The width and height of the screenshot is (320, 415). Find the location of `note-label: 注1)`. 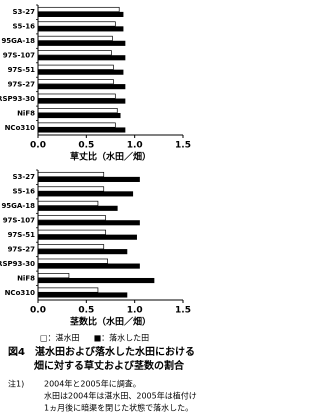

note-label: 注1) is located at coordinates (16, 384).